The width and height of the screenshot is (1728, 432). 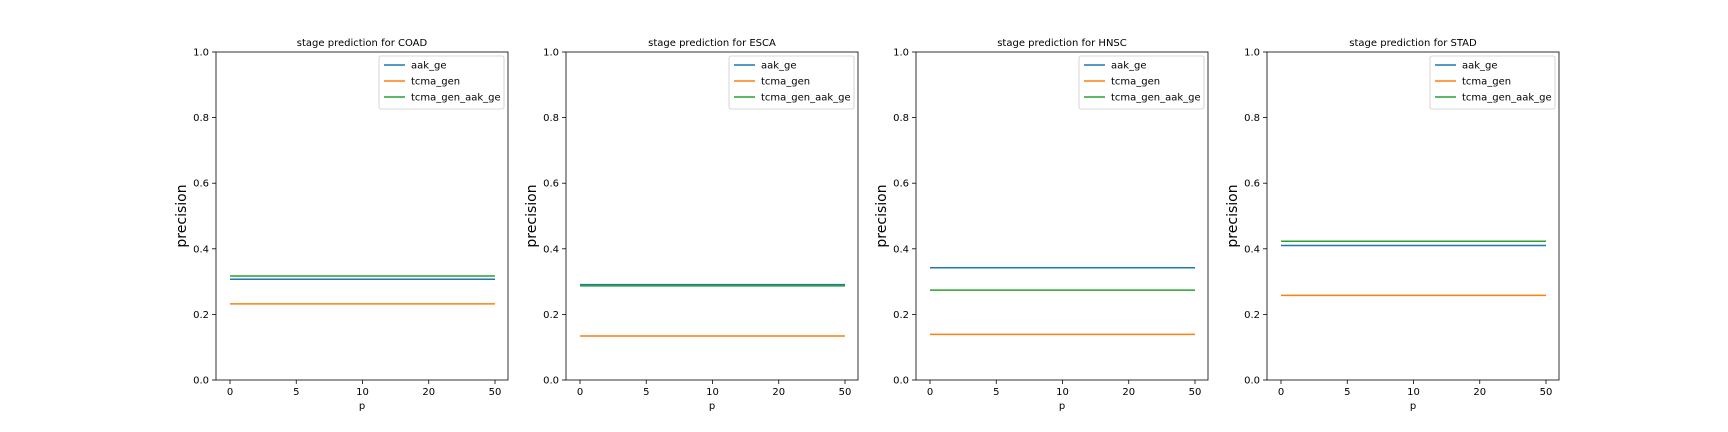 What do you see at coordinates (362, 43) in the screenshot?
I see `chart-title: stage prediction for COAD` at bounding box center [362, 43].